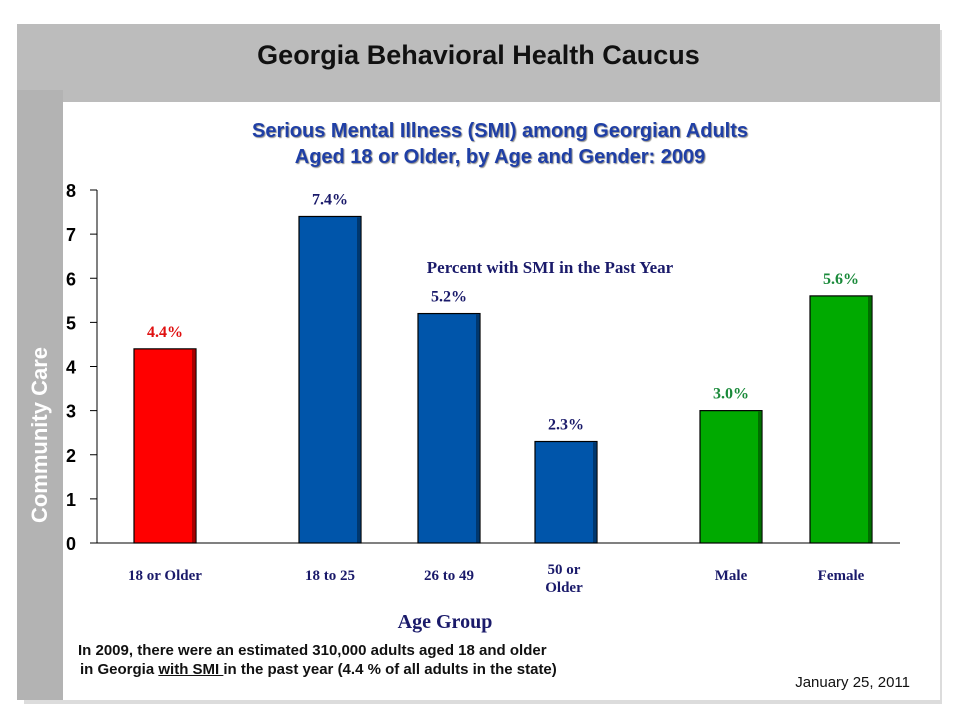 Image resolution: width=960 pixels, height=720 pixels. I want to click on y-tick-label: 2, so click(71, 456).